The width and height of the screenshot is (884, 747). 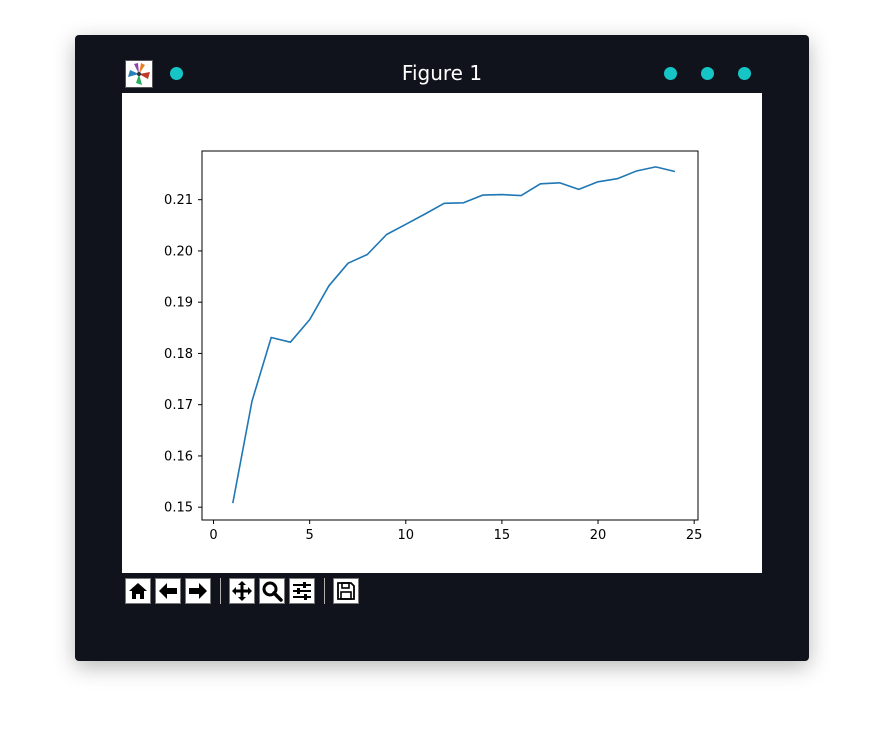 I want to click on save-button, so click(x=346, y=591).